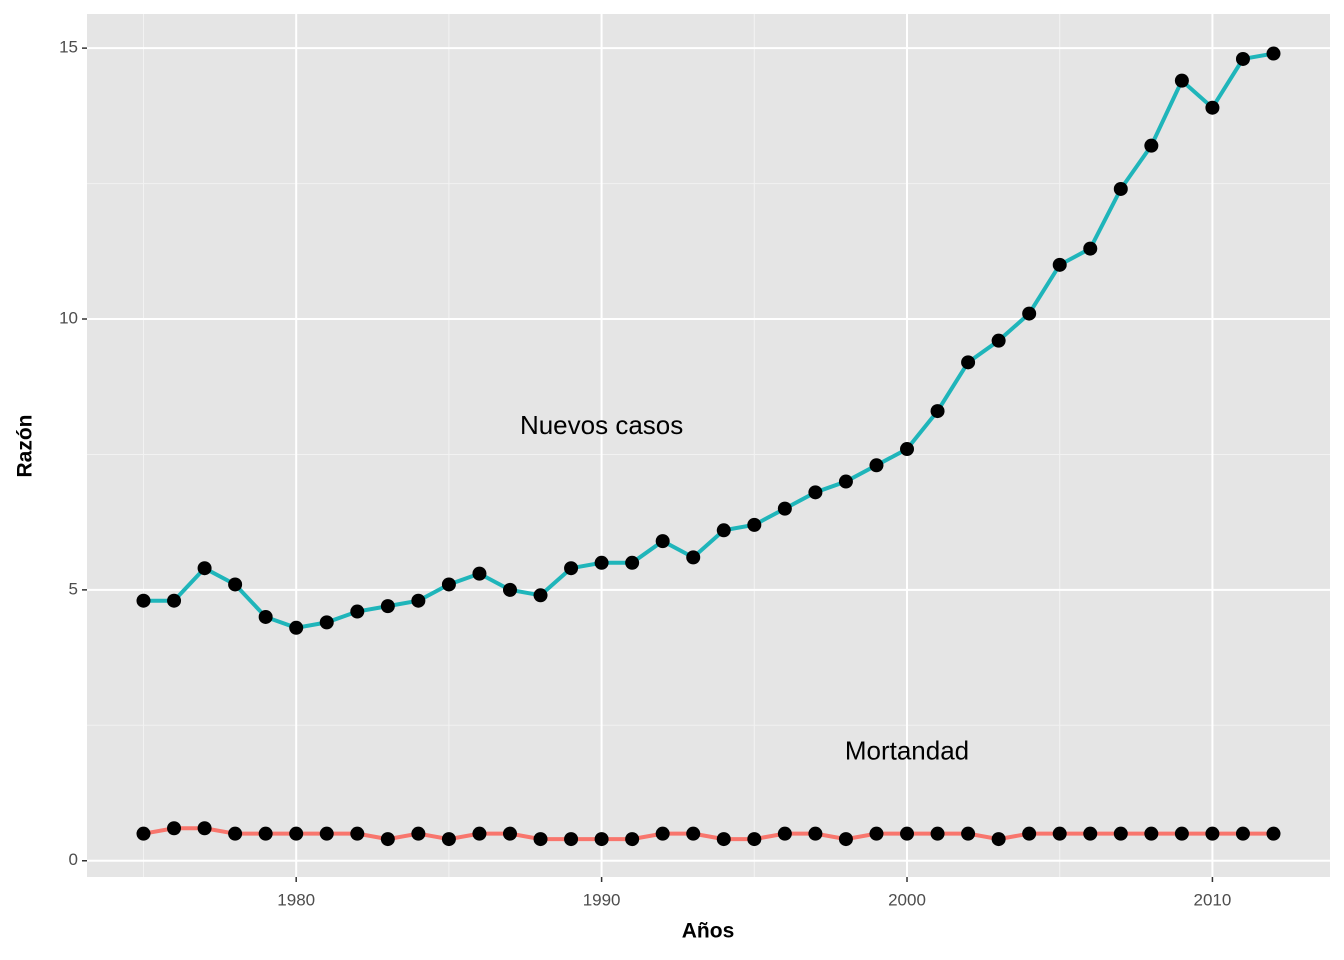 Image resolution: width=1344 pixels, height=960 pixels. What do you see at coordinates (25, 446) in the screenshot?
I see `y-axis-title: Razón` at bounding box center [25, 446].